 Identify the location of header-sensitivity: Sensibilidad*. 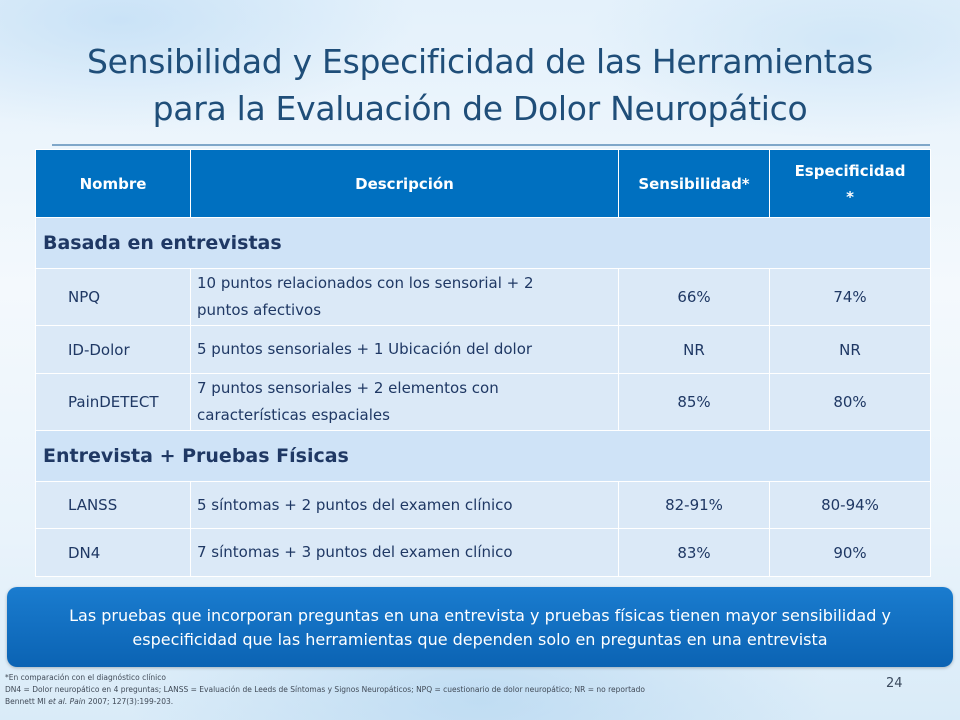
(694, 183).